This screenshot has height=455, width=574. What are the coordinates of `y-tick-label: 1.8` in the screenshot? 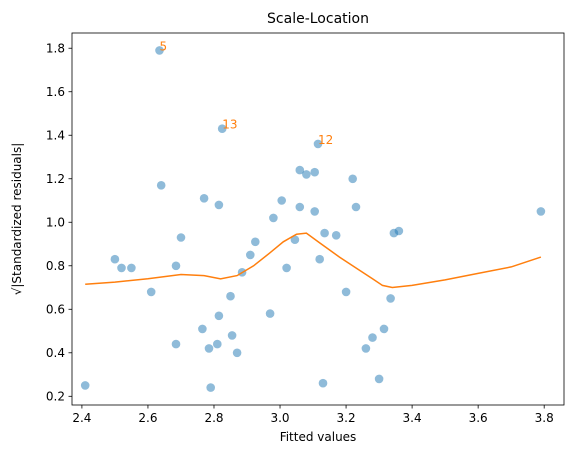 It's located at (55, 48).